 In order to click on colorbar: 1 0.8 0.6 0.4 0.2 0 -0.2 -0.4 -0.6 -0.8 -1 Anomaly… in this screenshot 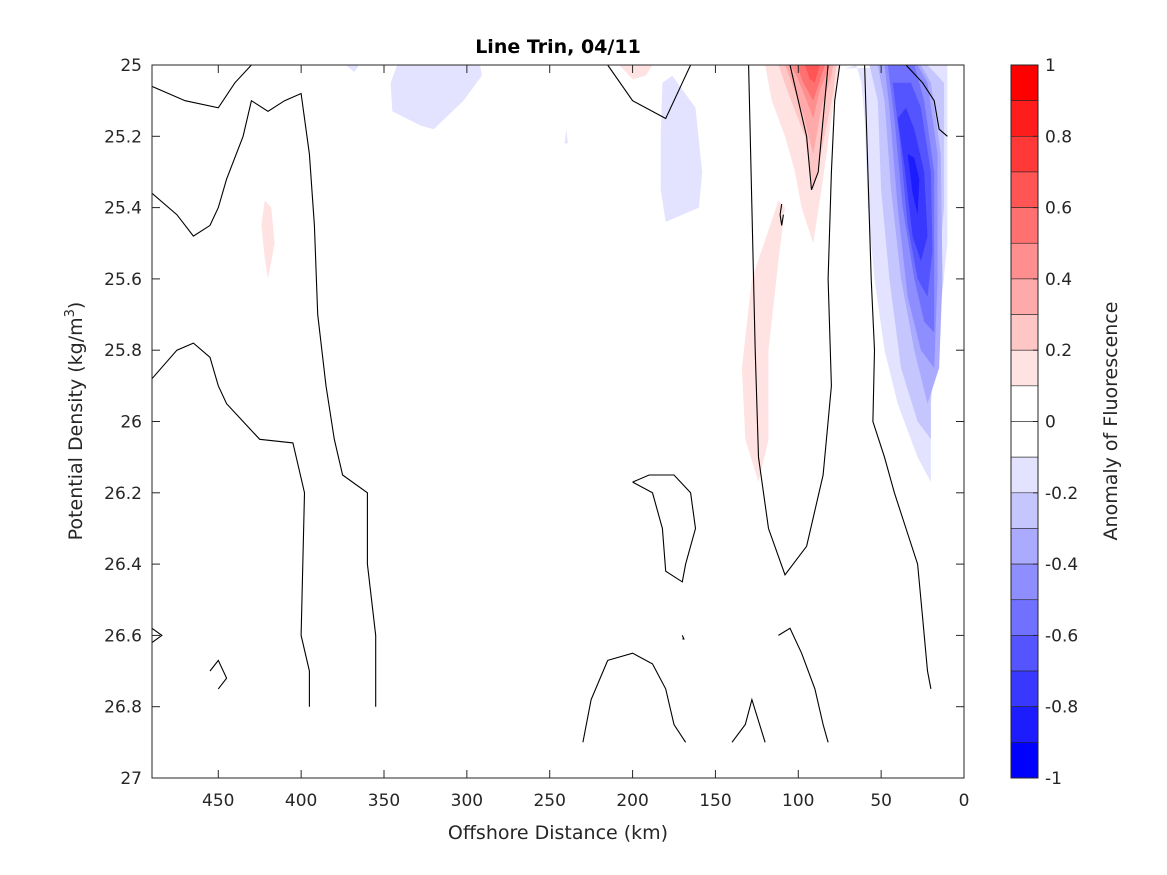, I will do `click(1066, 422)`.